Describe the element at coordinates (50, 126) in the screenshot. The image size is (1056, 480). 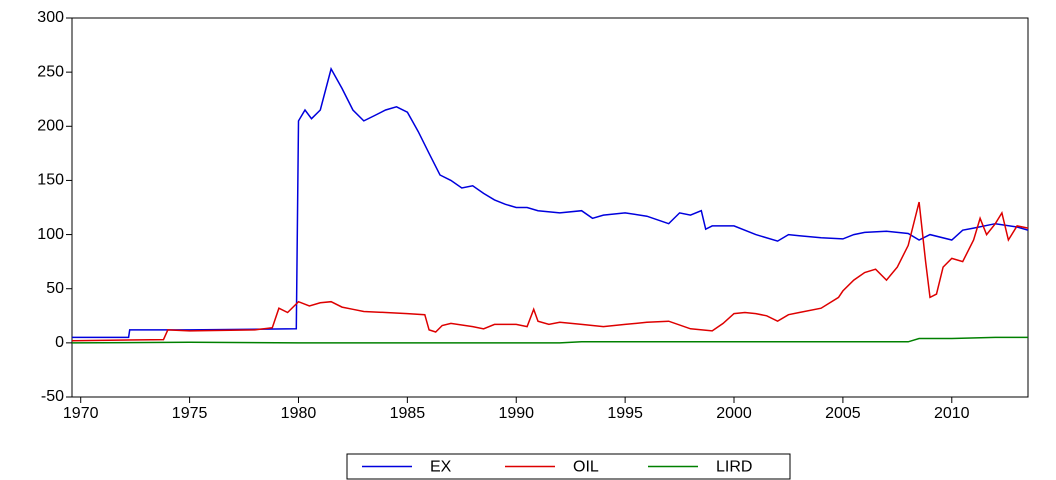
I see `y-tick-label: 200` at that location.